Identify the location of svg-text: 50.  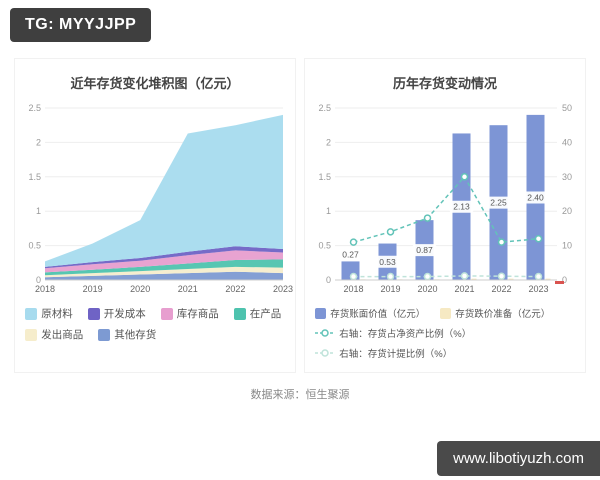
(567, 108).